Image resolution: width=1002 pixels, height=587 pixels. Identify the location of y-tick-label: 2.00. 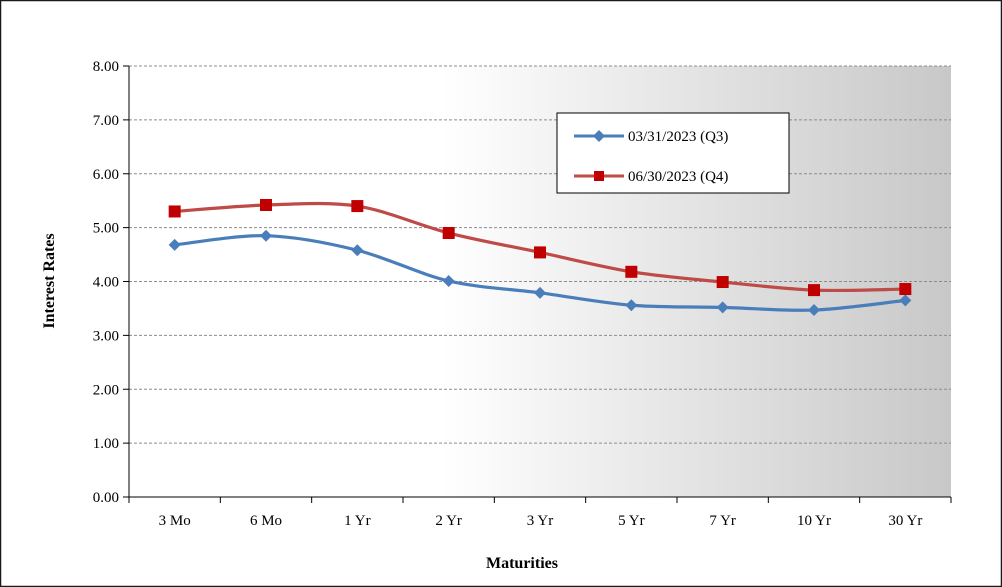
(106, 390).